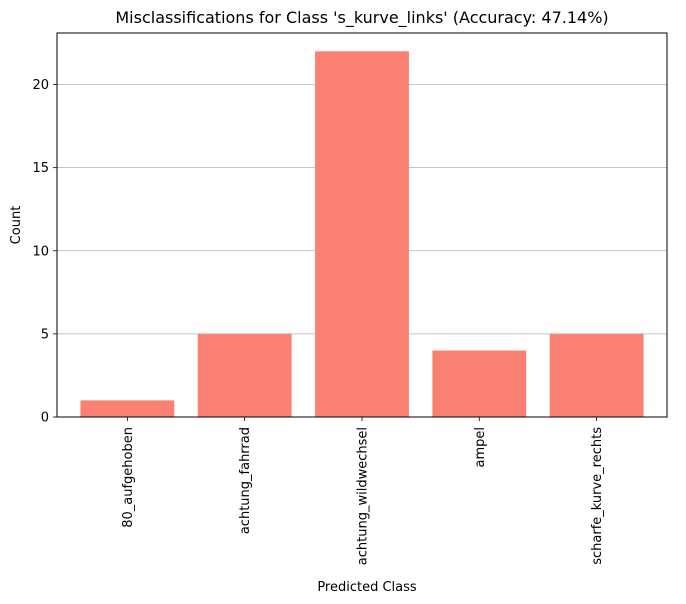 The image size is (686, 604). I want to click on bar-80_aufgehoben, so click(127, 408).